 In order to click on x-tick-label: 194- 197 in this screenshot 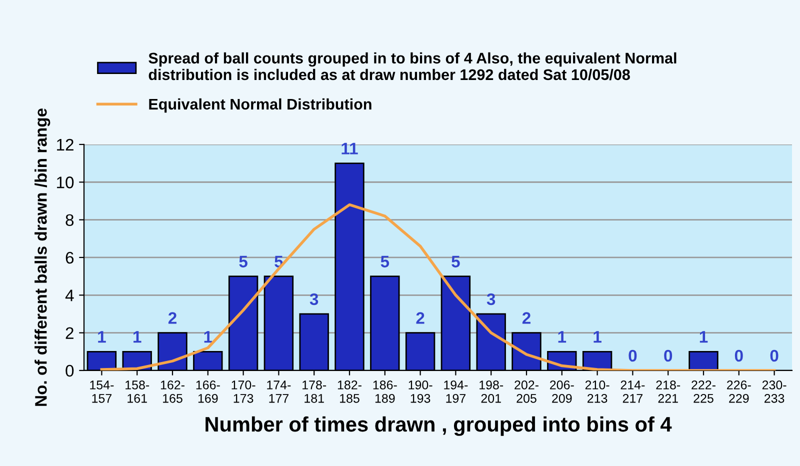, I will do `click(456, 391)`.